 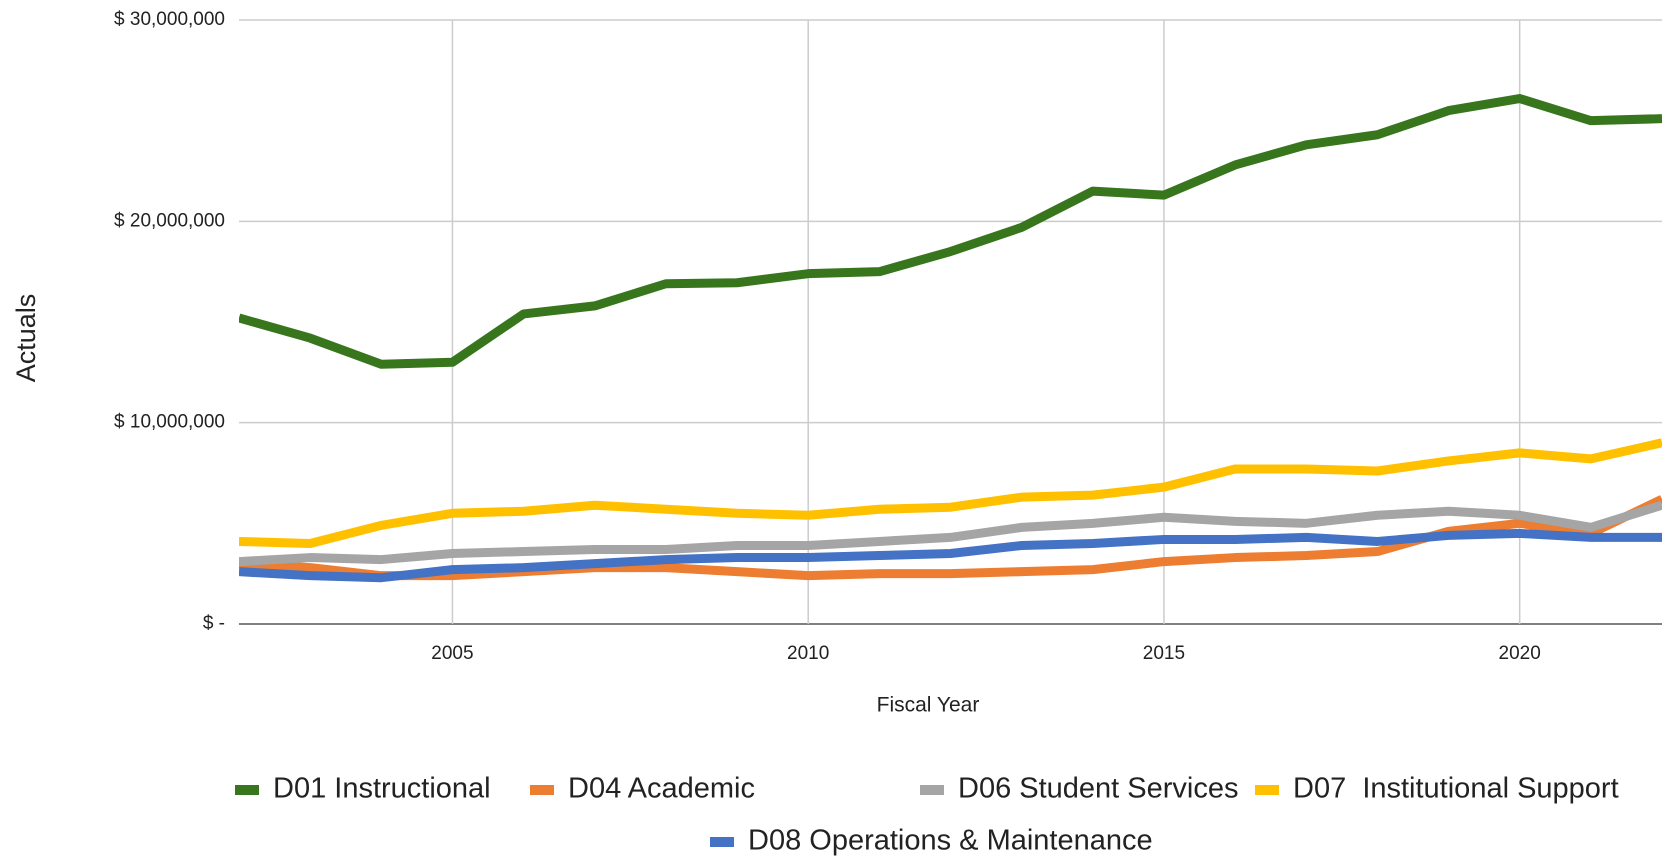 What do you see at coordinates (661, 789) in the screenshot?
I see `legend-label: D04 Academic` at bounding box center [661, 789].